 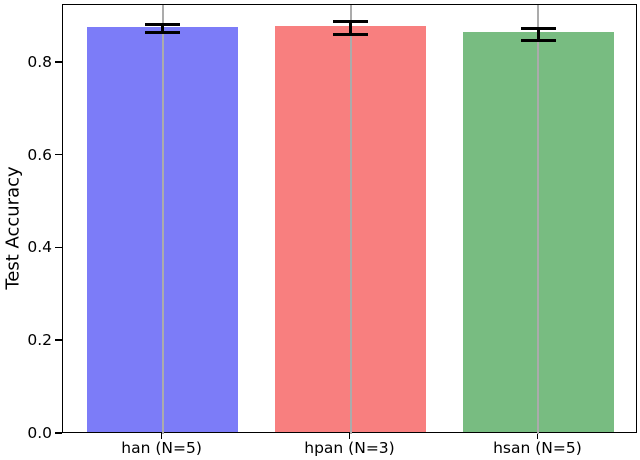 I want to click on errorbar-line-han, so click(x=162, y=28).